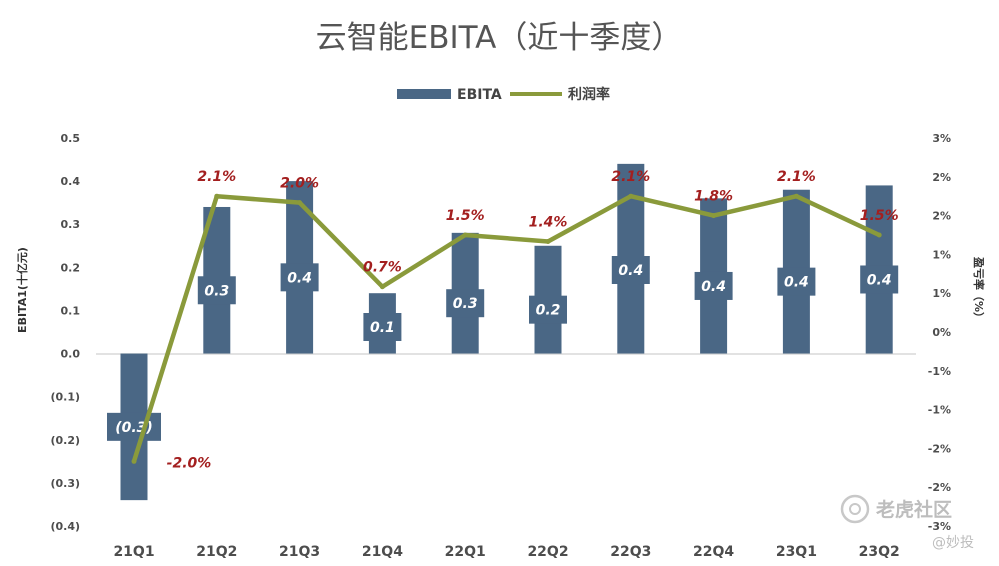 The width and height of the screenshot is (999, 566). Describe the element at coordinates (299, 552) in the screenshot. I see `x-tick-label: 21Q3` at that location.